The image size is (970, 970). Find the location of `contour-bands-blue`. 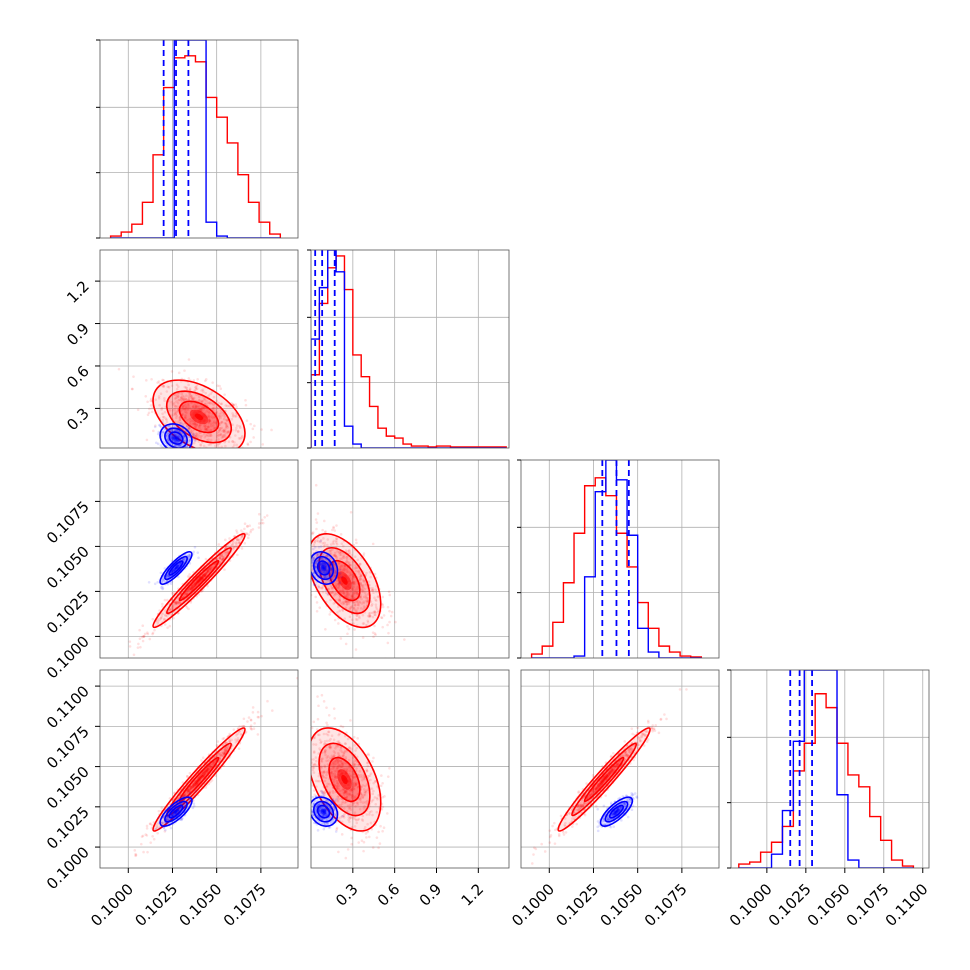

contour-bands-blue is located at coordinates (325, 568).